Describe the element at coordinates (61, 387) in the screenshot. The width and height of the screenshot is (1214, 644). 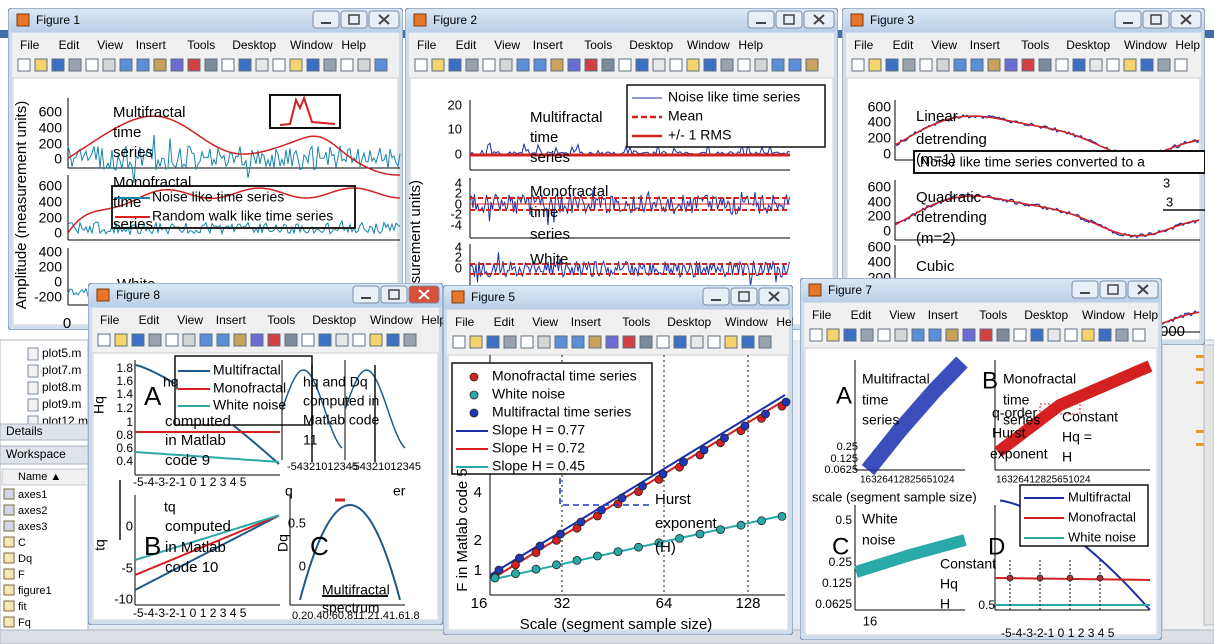
I see `file-name: plot8.m` at that location.